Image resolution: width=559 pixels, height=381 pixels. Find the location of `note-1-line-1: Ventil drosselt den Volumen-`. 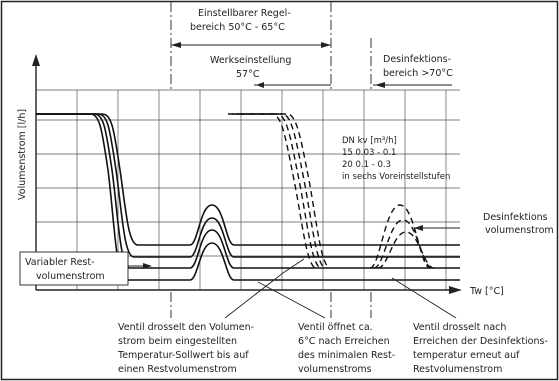

note-1-line-1: Ventil drosselt den Volumen- is located at coordinates (186, 327).